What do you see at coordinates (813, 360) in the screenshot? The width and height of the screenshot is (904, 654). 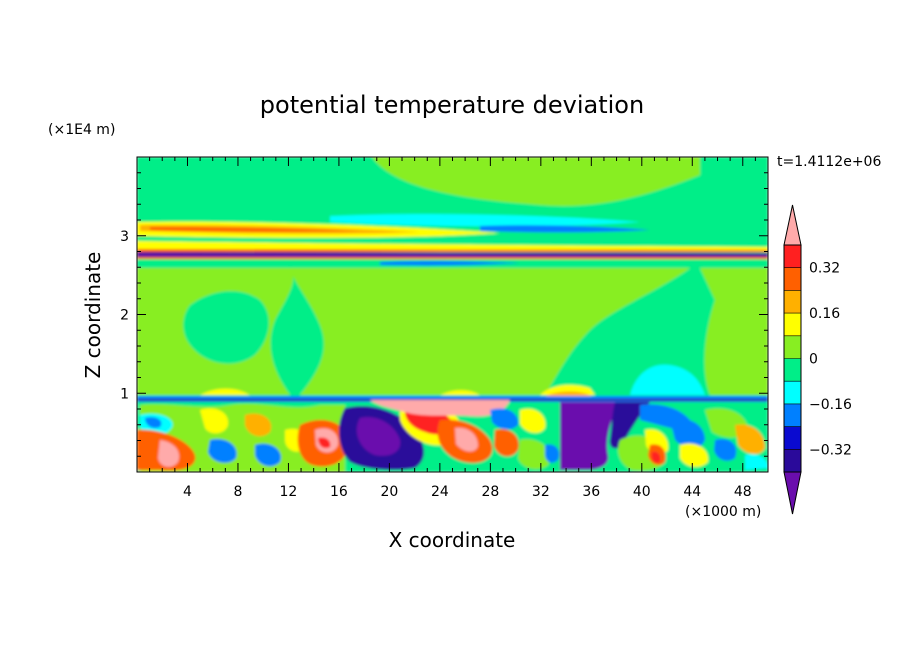 I see `colorbar-label: 0` at bounding box center [813, 360].